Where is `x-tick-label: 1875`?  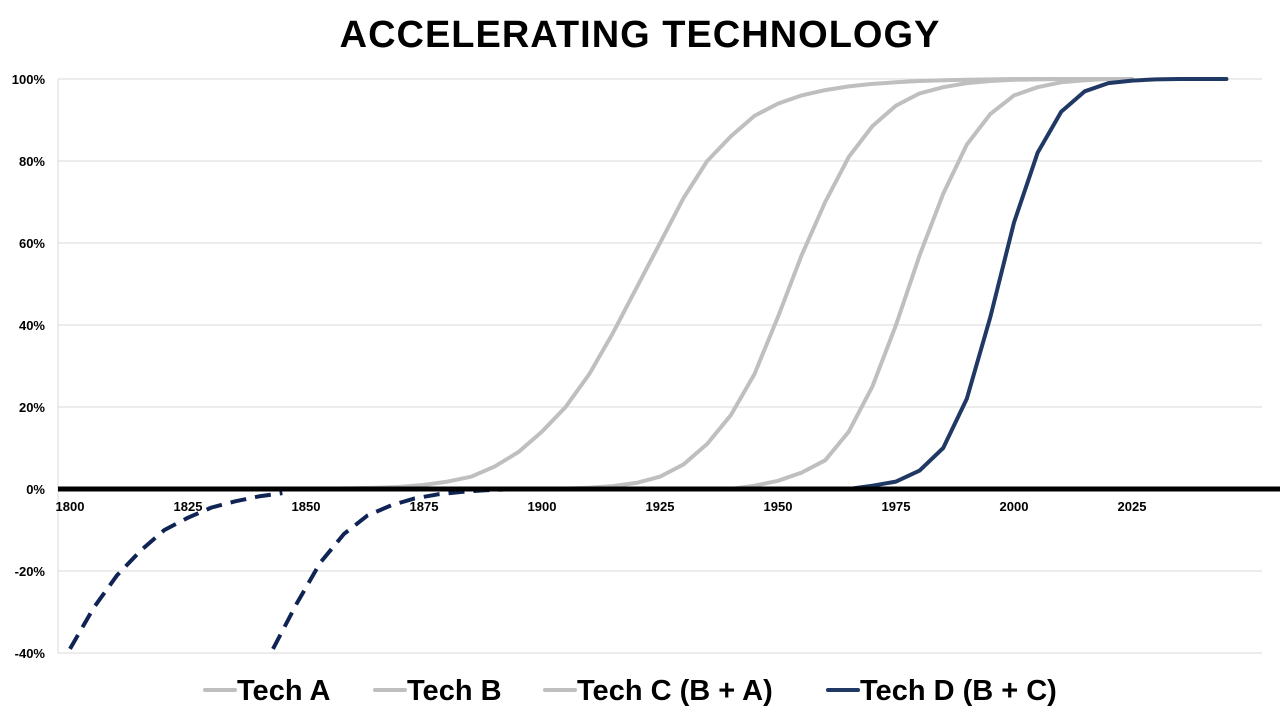 x-tick-label: 1875 is located at coordinates (424, 506).